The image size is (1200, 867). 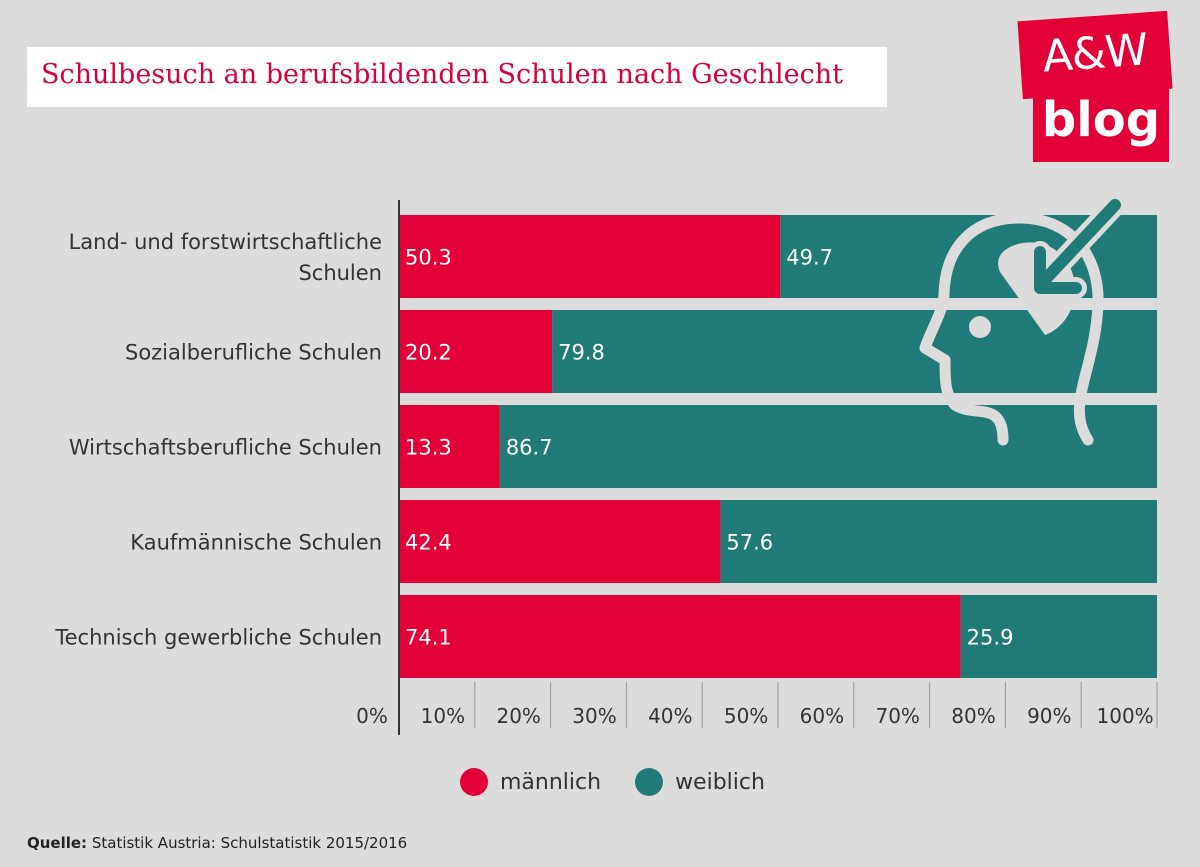 What do you see at coordinates (518, 716) in the screenshot?
I see `x-tick-label: 20%` at bounding box center [518, 716].